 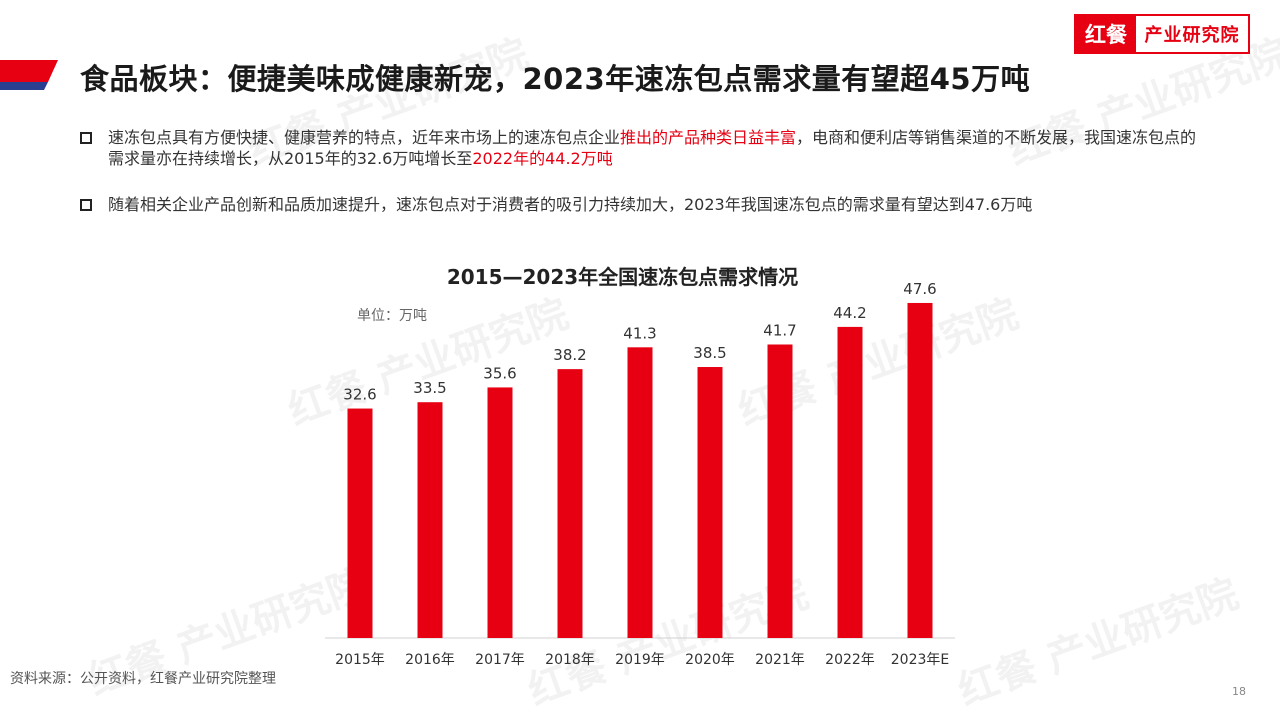 I want to click on x-tick-label: 2019年, so click(x=640, y=660).